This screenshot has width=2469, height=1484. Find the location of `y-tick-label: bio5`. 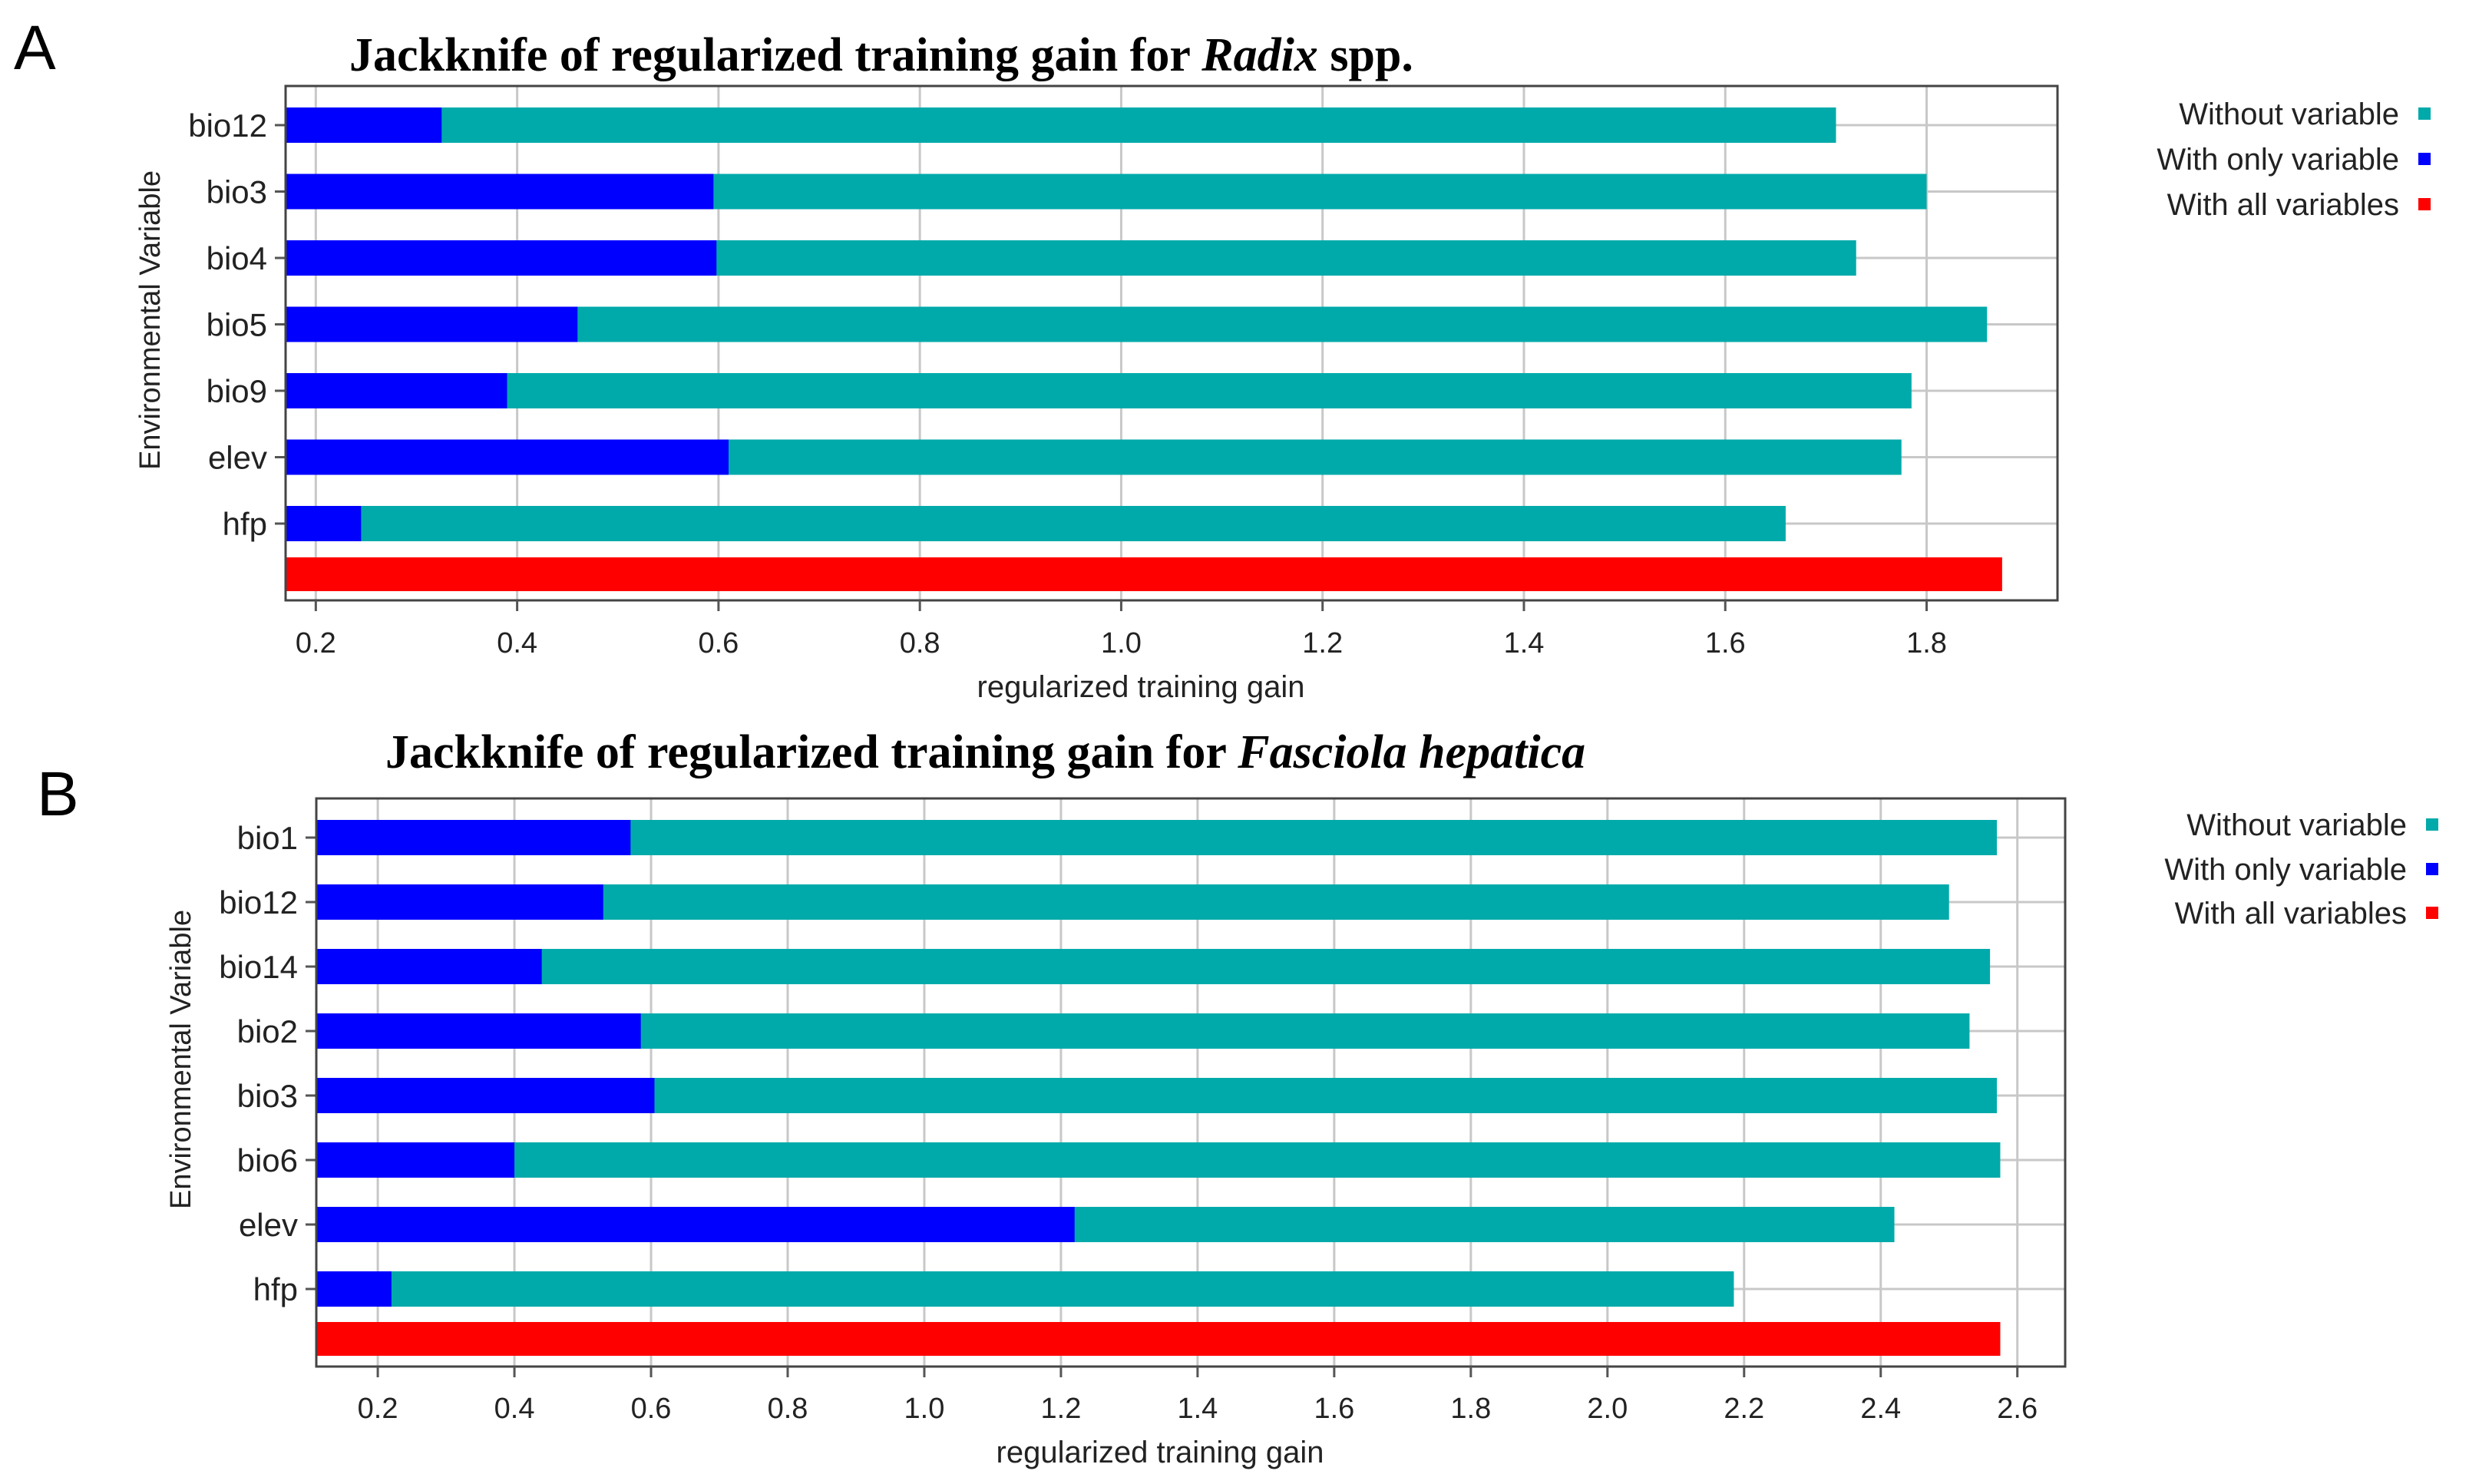

y-tick-label: bio5 is located at coordinates (237, 325).